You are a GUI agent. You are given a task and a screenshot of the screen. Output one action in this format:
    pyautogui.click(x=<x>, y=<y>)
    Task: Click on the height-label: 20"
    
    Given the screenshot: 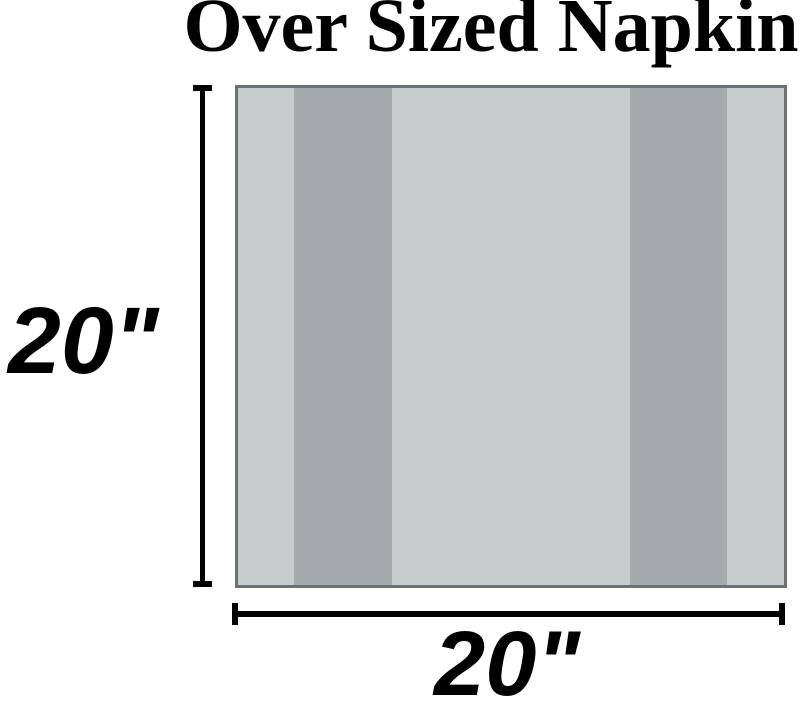 What is the action you would take?
    pyautogui.click(x=83, y=341)
    